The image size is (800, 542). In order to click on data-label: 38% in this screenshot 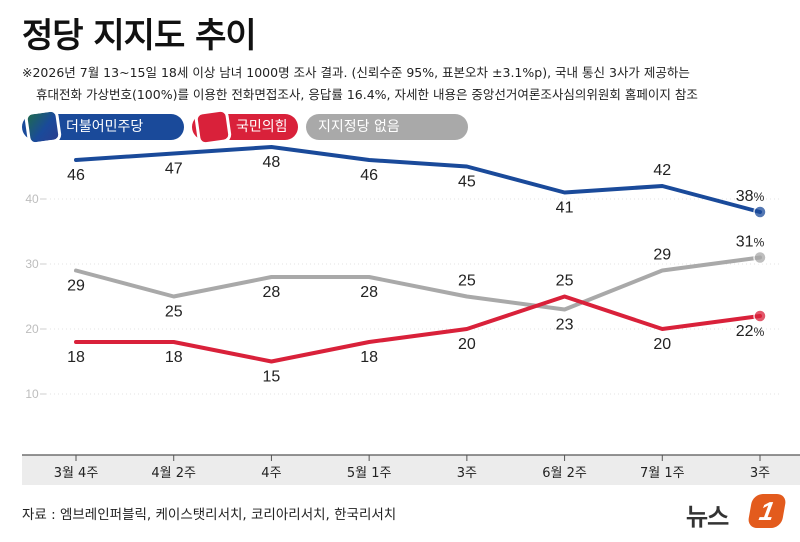, I will do `click(750, 196)`.